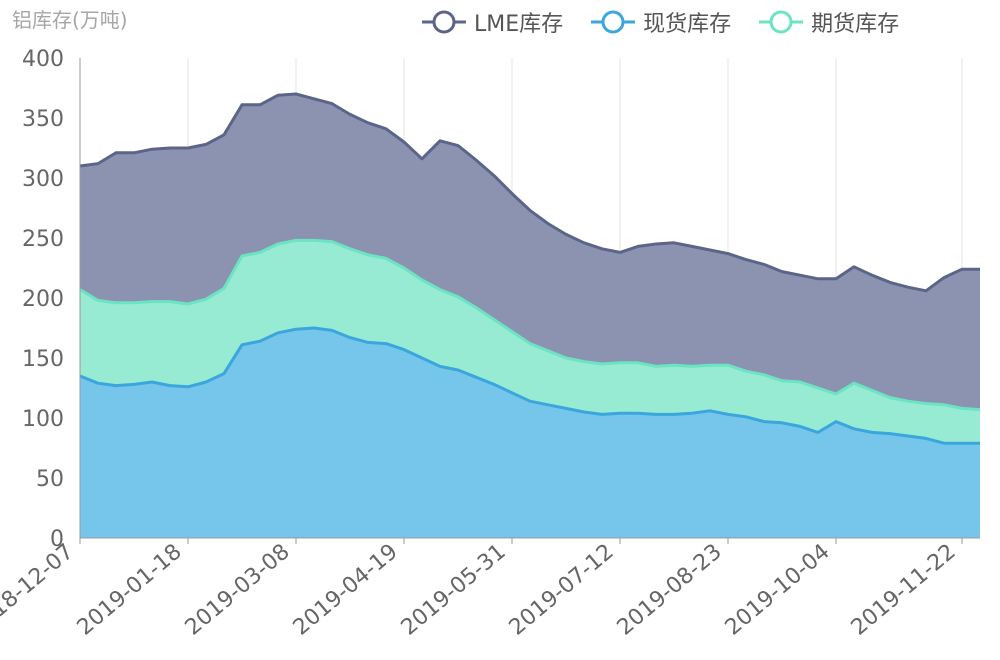 The width and height of the screenshot is (1000, 660). What do you see at coordinates (43, 59) in the screenshot?
I see `y-tick-label-8: 400` at bounding box center [43, 59].